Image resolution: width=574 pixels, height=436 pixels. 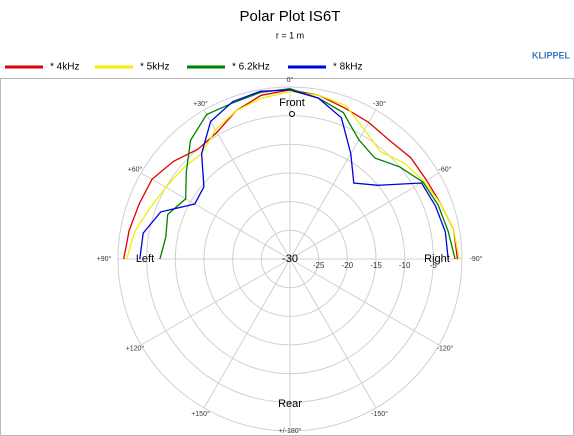 What do you see at coordinates (290, 80) in the screenshot?
I see `angle-tick-label: 0°` at bounding box center [290, 80].